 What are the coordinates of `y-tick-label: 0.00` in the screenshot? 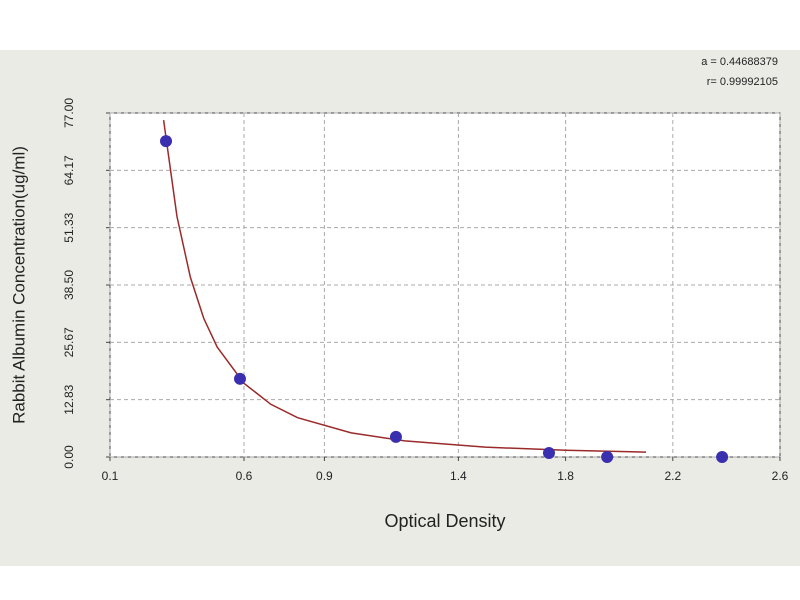 It's located at (69, 457).